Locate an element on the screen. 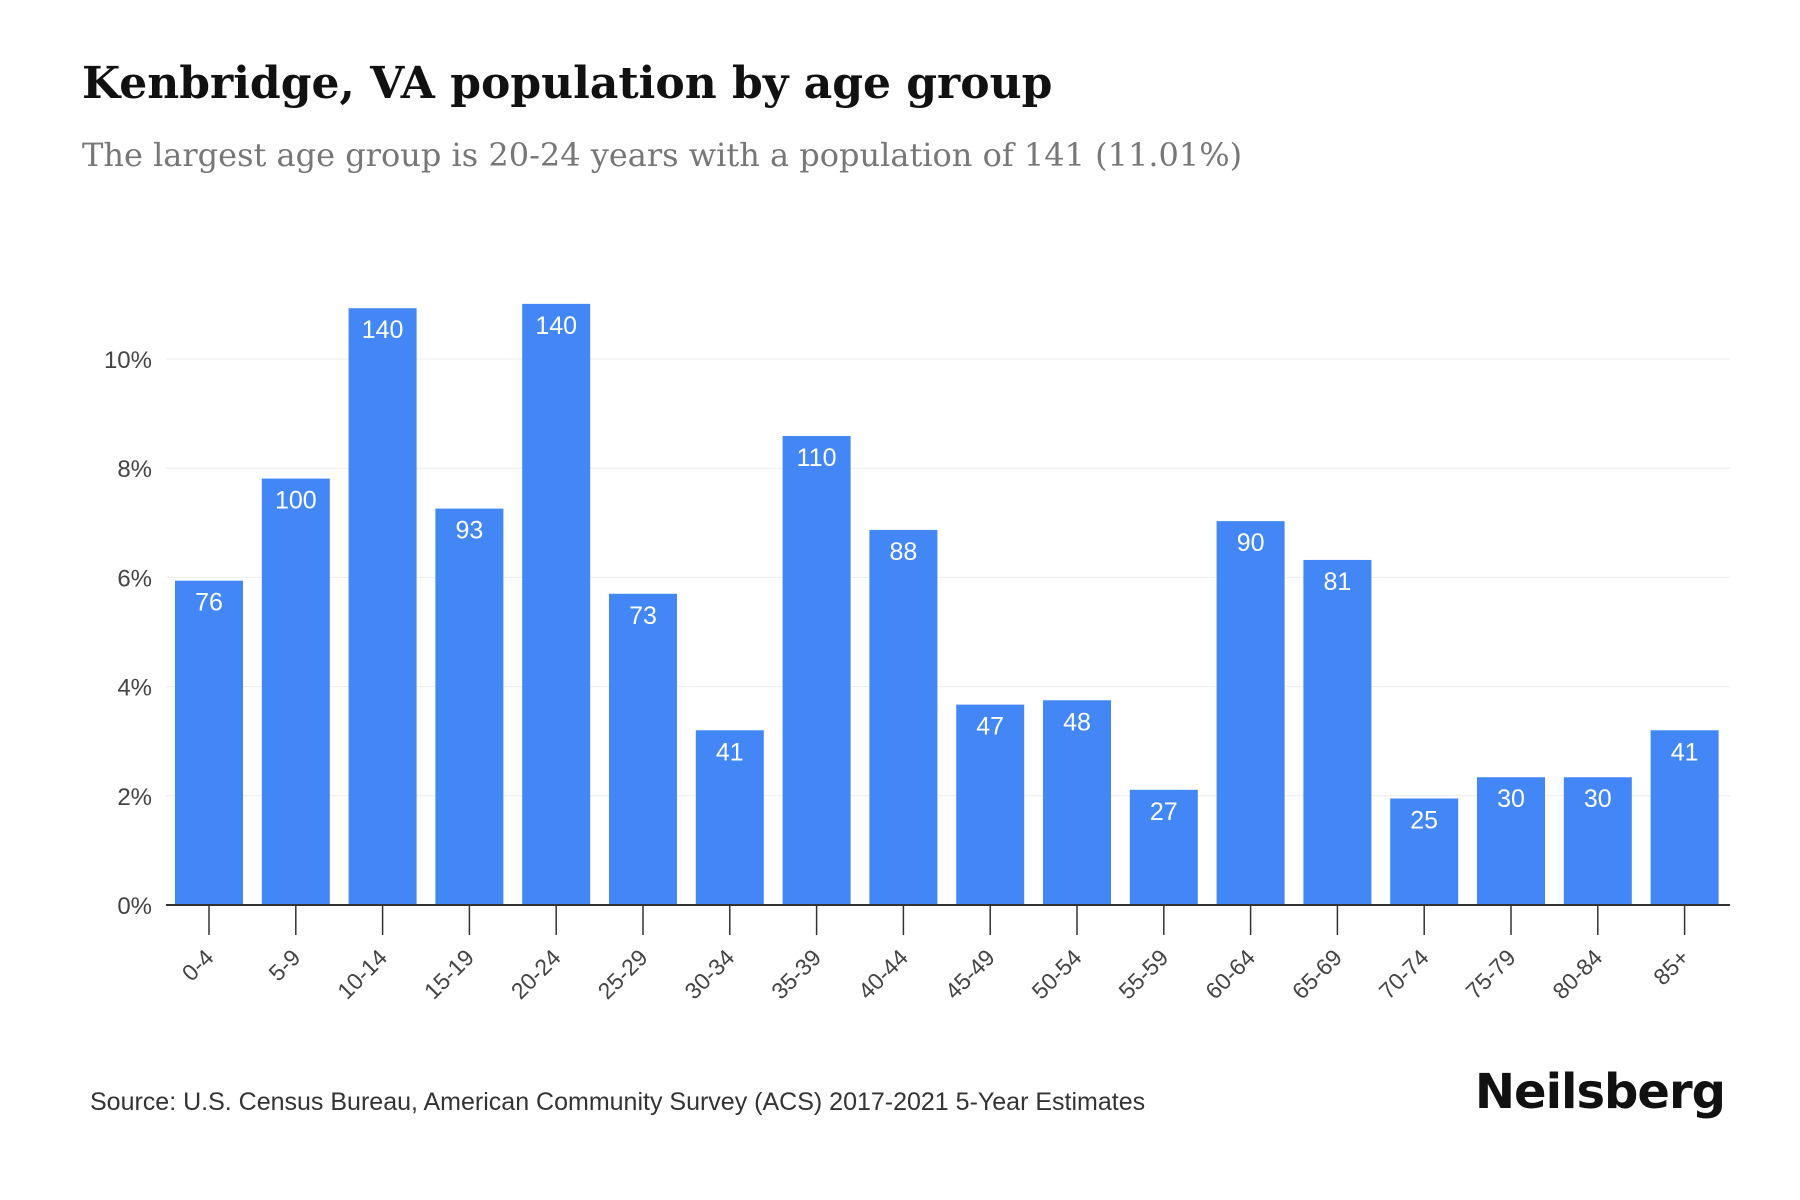  x-tick-label: 80-84 is located at coordinates (1577, 974).